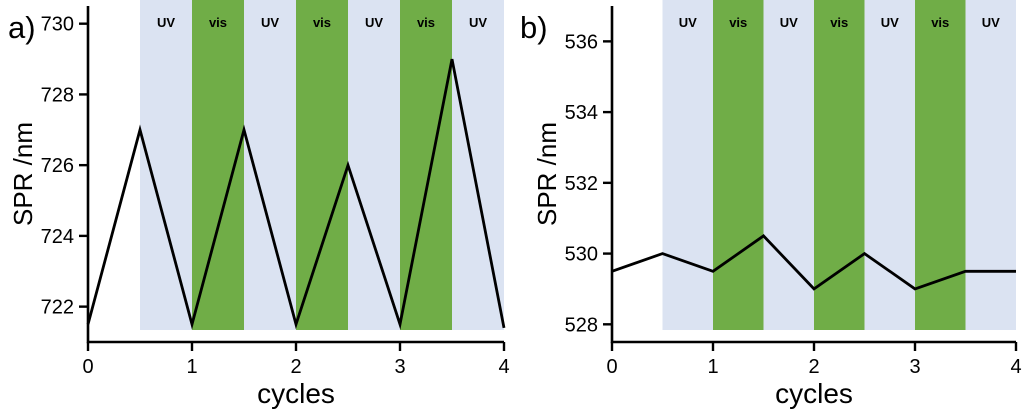  Describe the element at coordinates (581, 42) in the screenshot. I see `y-tick-label: 536` at that location.